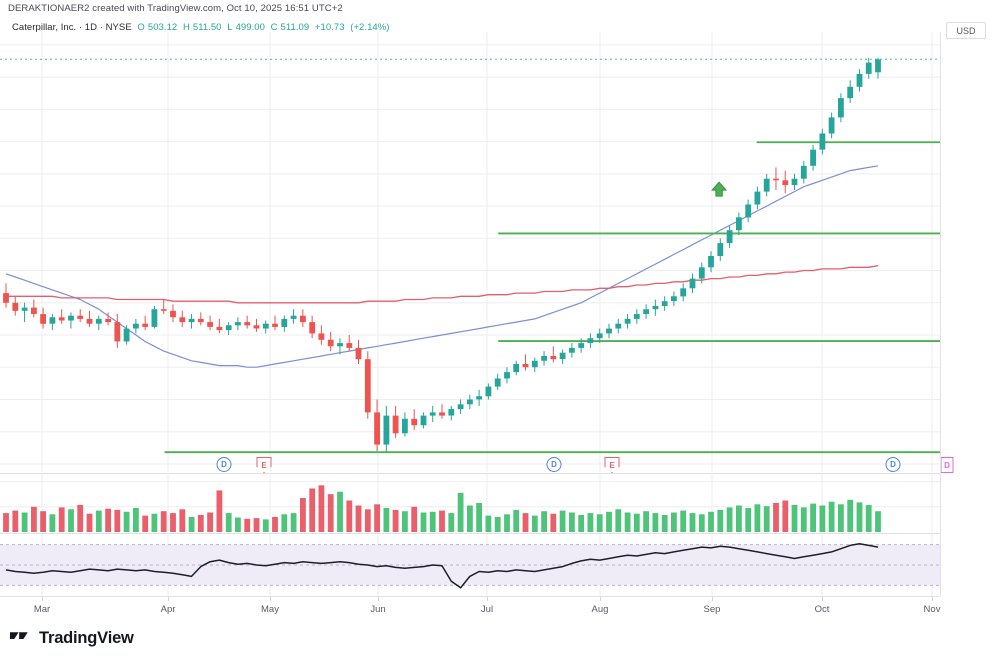 The height and width of the screenshot is (661, 1000). What do you see at coordinates (329, 27) in the screenshot?
I see `legend-change: +10.73` at bounding box center [329, 27].